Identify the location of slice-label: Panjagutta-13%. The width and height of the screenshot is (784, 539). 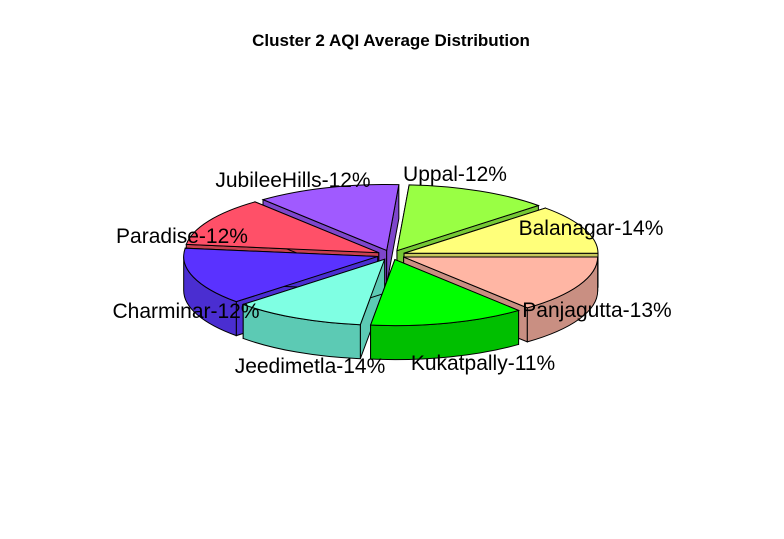
(596, 310).